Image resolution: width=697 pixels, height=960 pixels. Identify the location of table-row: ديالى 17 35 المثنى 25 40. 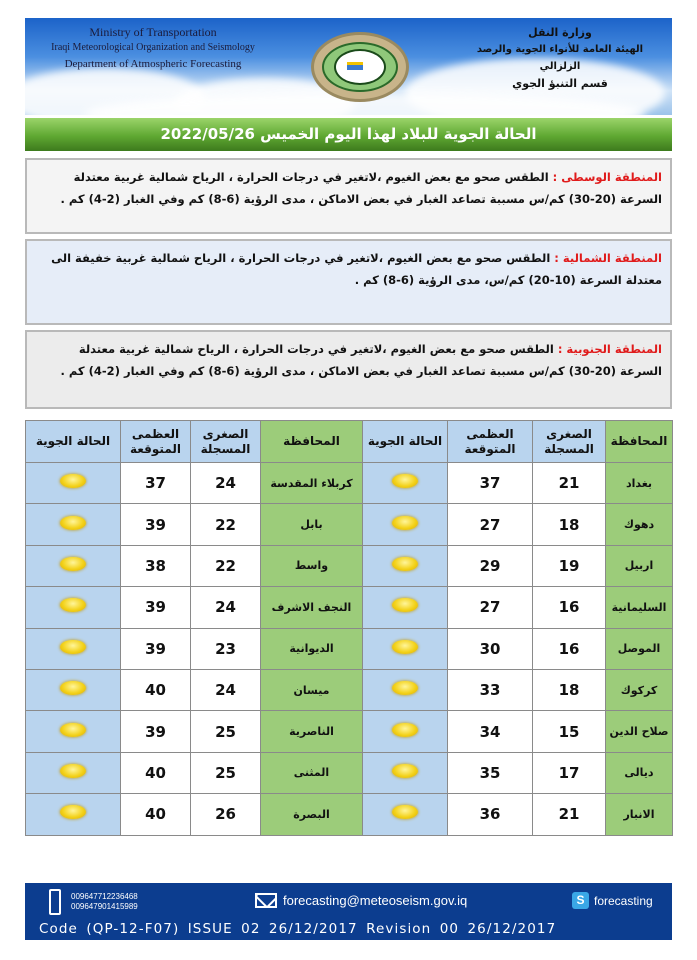
(349, 773).